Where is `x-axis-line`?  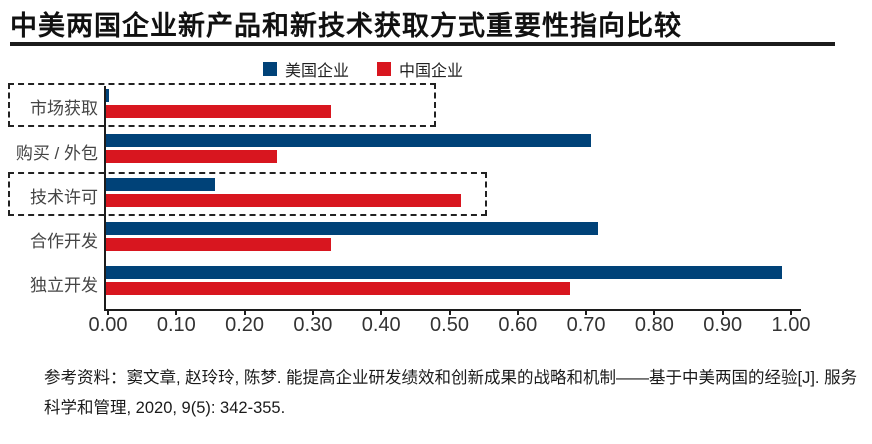 x-axis-line is located at coordinates (452, 310).